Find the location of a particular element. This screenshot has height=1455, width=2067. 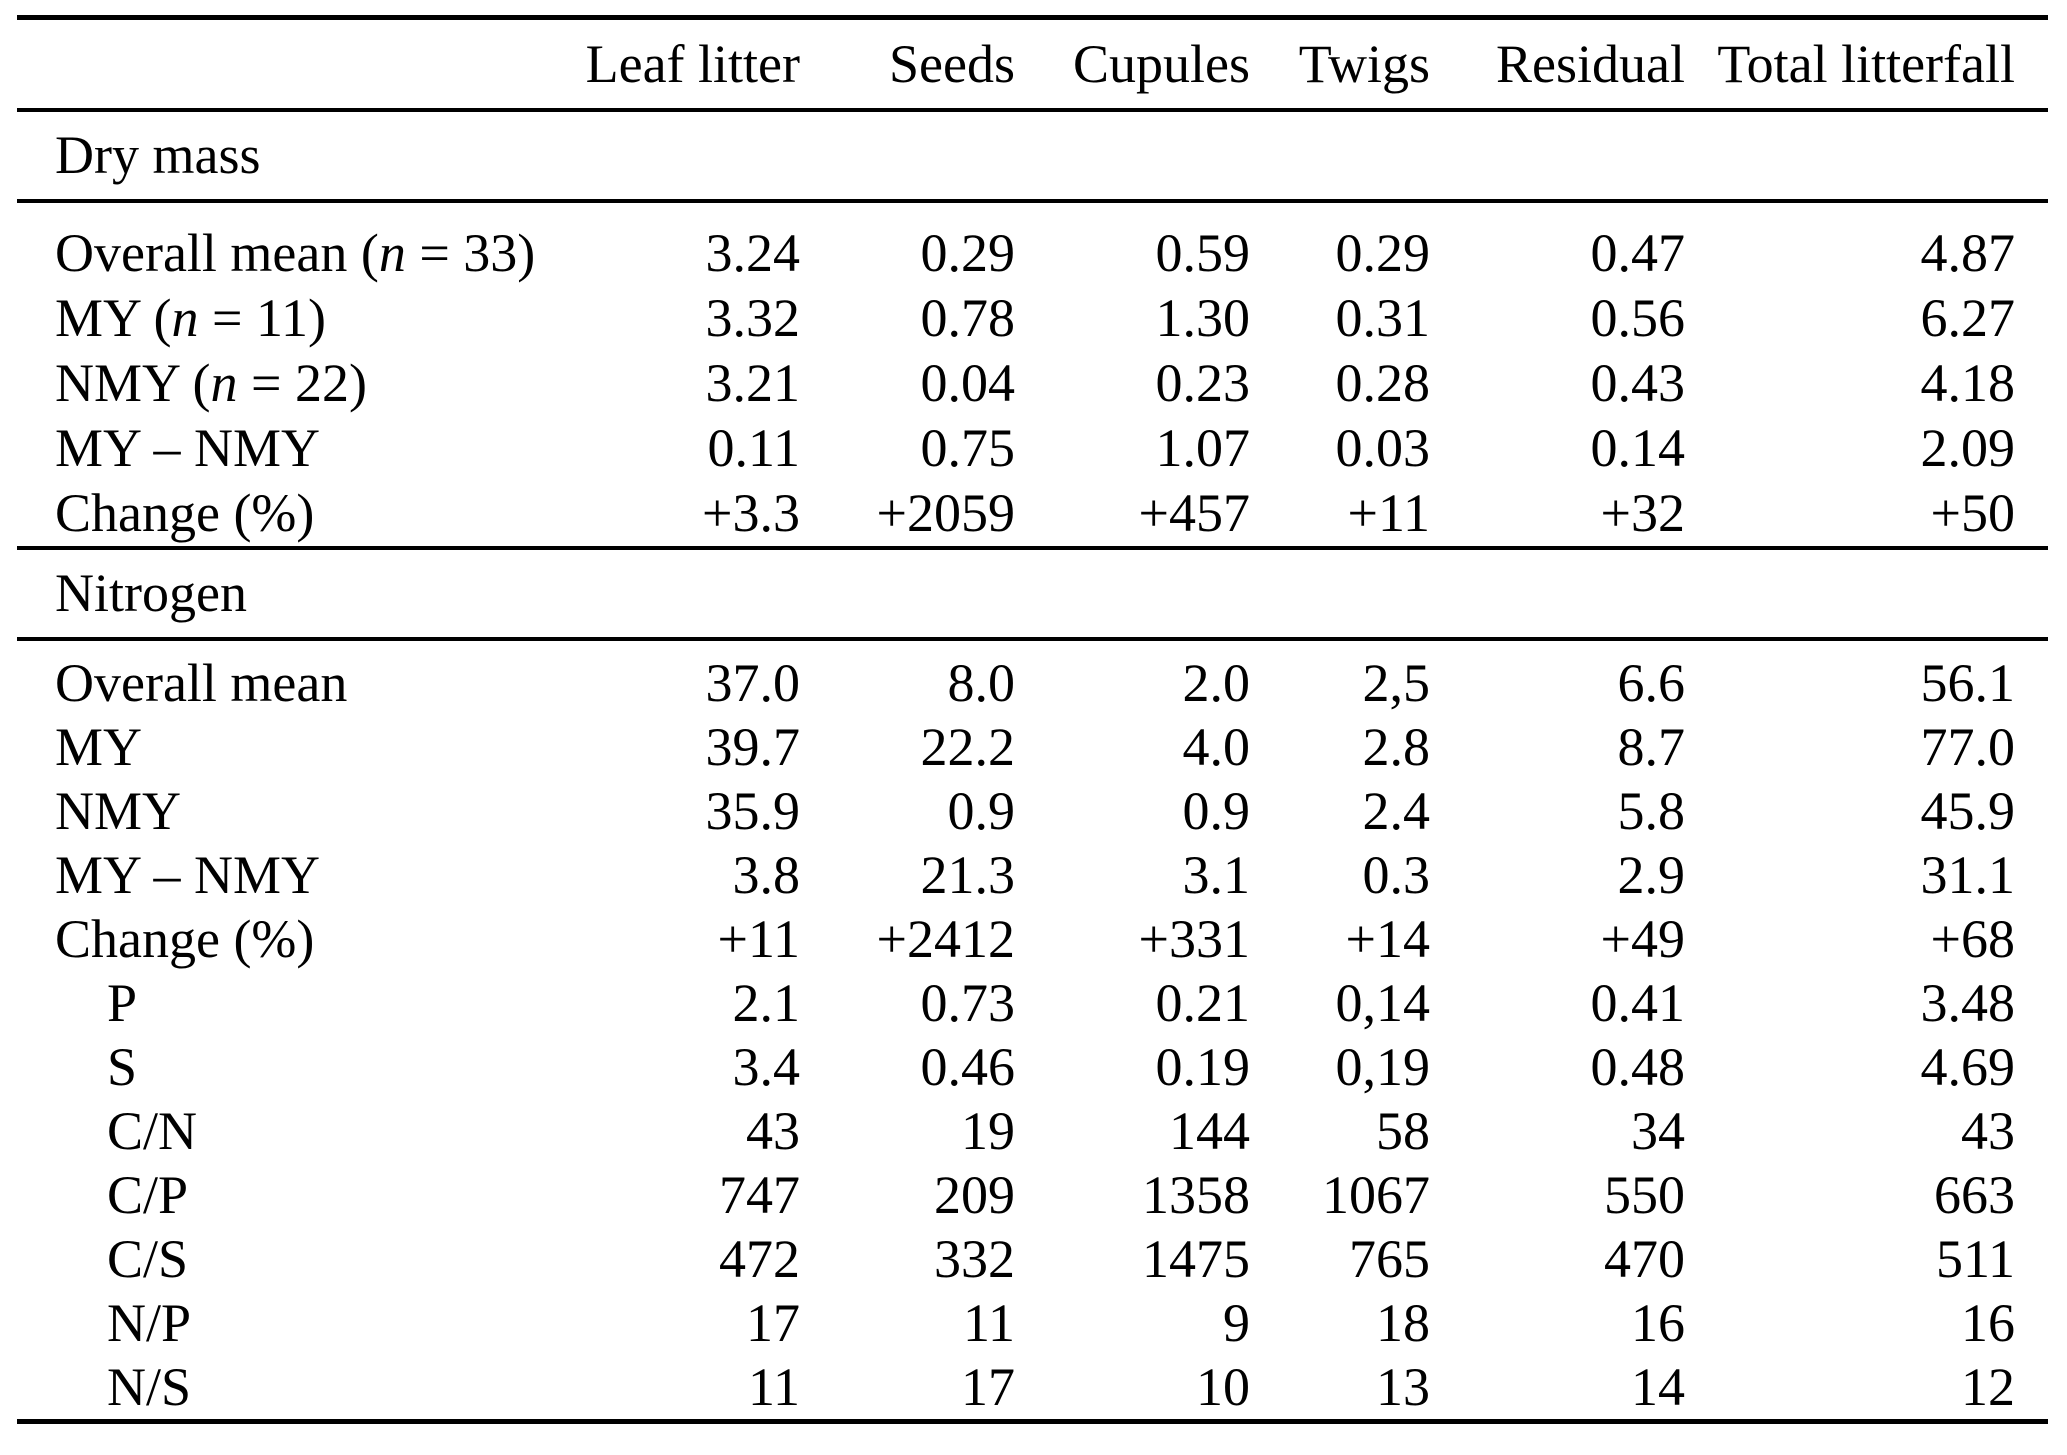

cell-value: +457 is located at coordinates (1194, 512).